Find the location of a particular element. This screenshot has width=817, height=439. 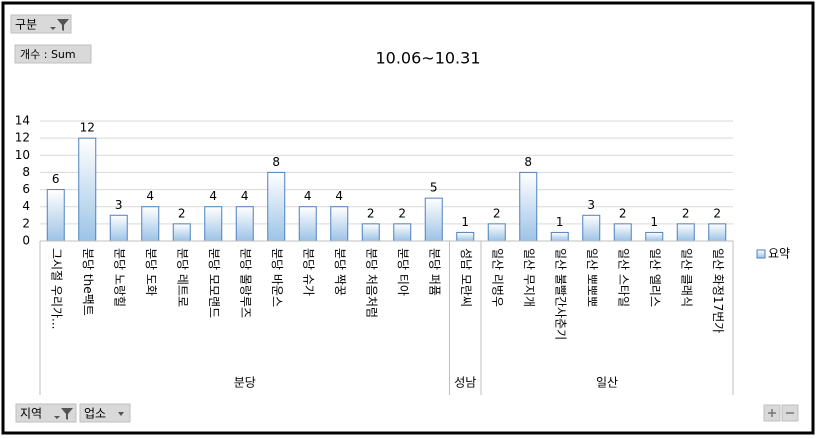

expand-button is located at coordinates (772, 413).